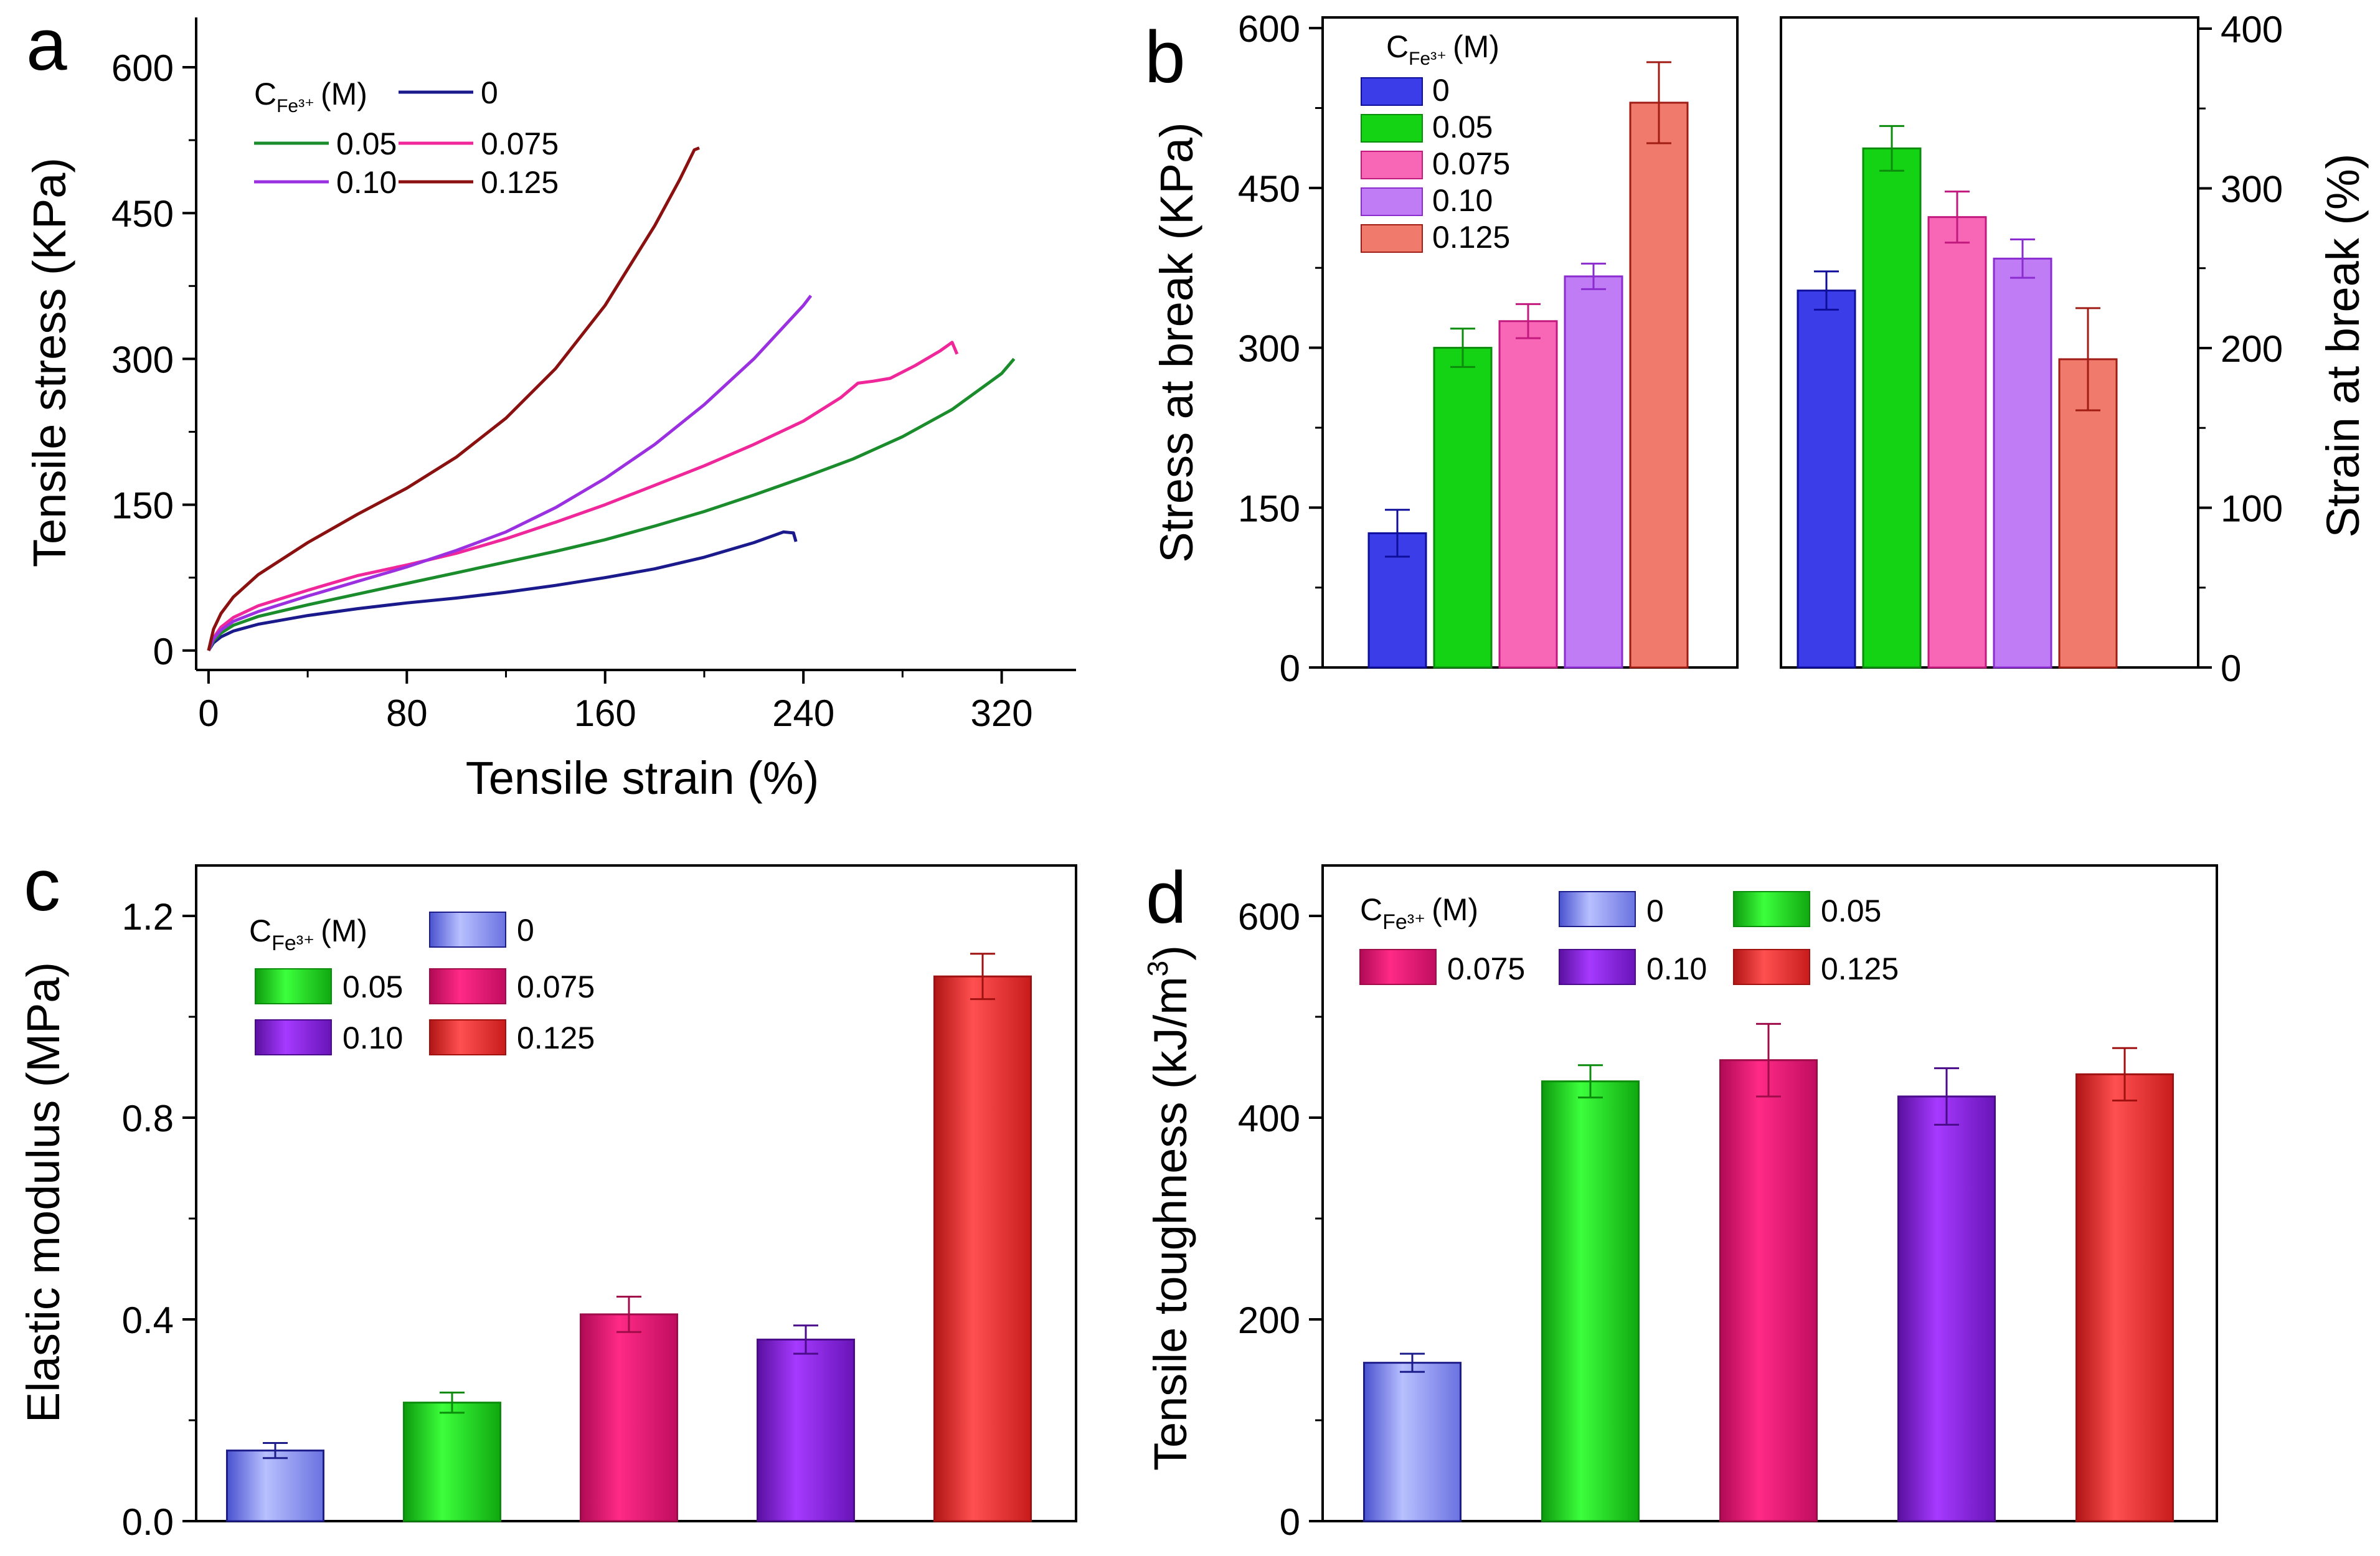 Image resolution: width=2380 pixels, height=1556 pixels. I want to click on series-line-0.05, so click(611, 504).